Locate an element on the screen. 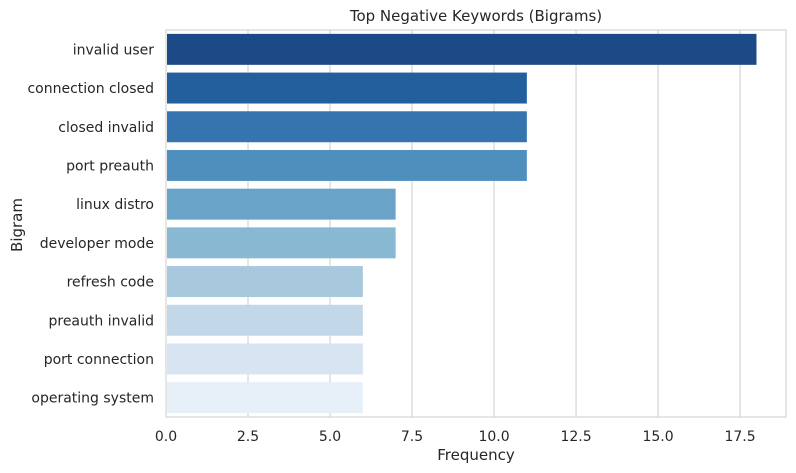 The height and width of the screenshot is (473, 796). y-tick-label: refresh code is located at coordinates (110, 283).